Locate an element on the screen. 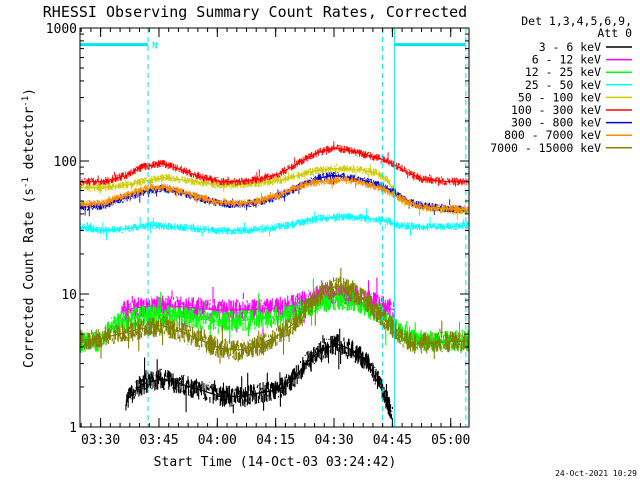  legend-label: 7000 - 15000 keV is located at coordinates (545, 148).